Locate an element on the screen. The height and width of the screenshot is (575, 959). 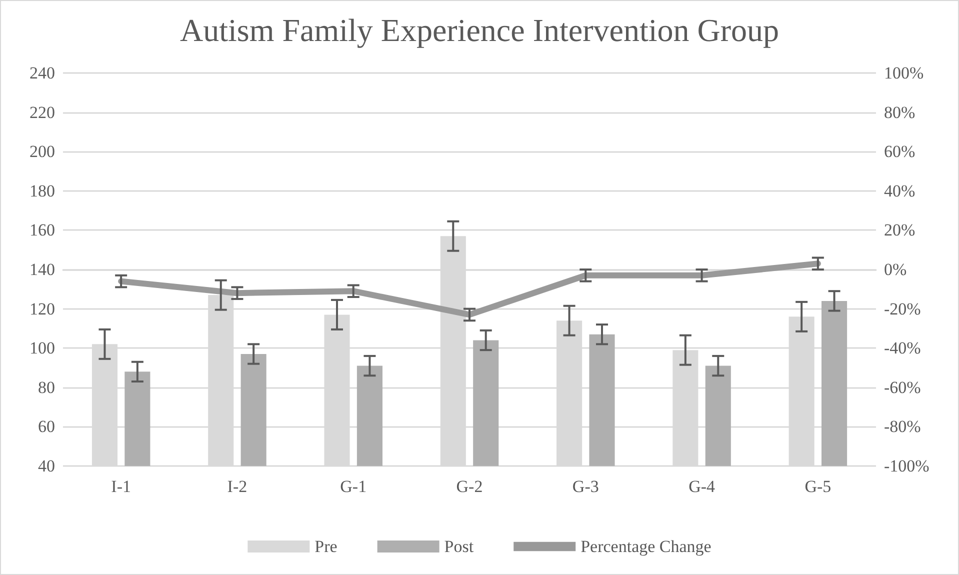
y2-tick-label: -40% is located at coordinates (902, 348).